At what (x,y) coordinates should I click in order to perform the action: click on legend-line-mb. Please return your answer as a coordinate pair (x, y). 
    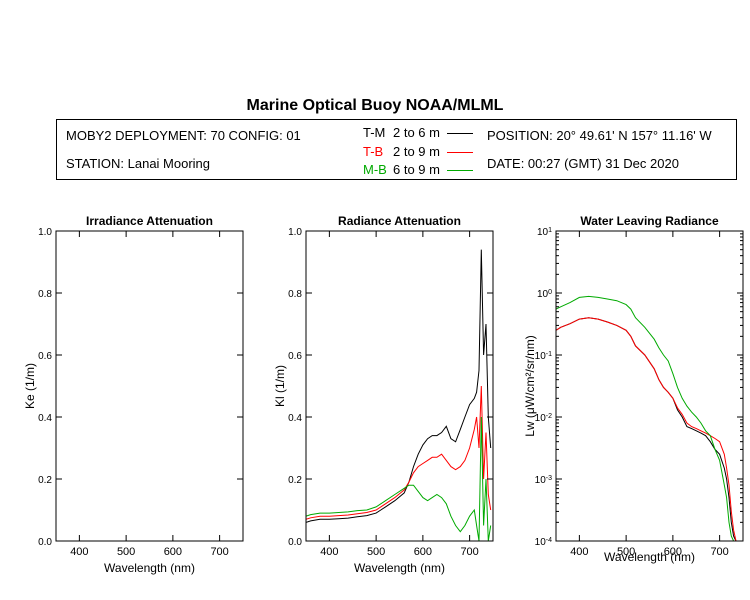
    Looking at the image, I should click on (460, 170).